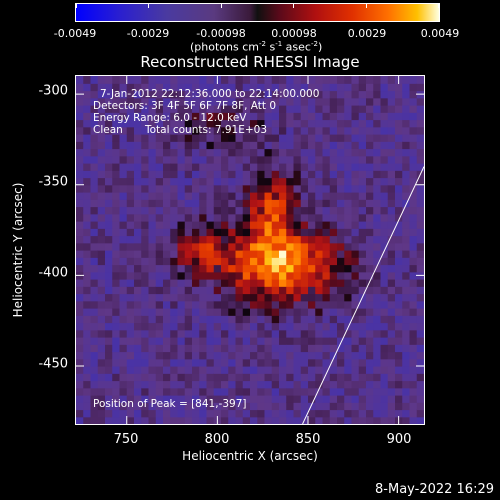 The width and height of the screenshot is (500, 500). I want to click on colorbar-tick-label: 0.0029, so click(367, 33).